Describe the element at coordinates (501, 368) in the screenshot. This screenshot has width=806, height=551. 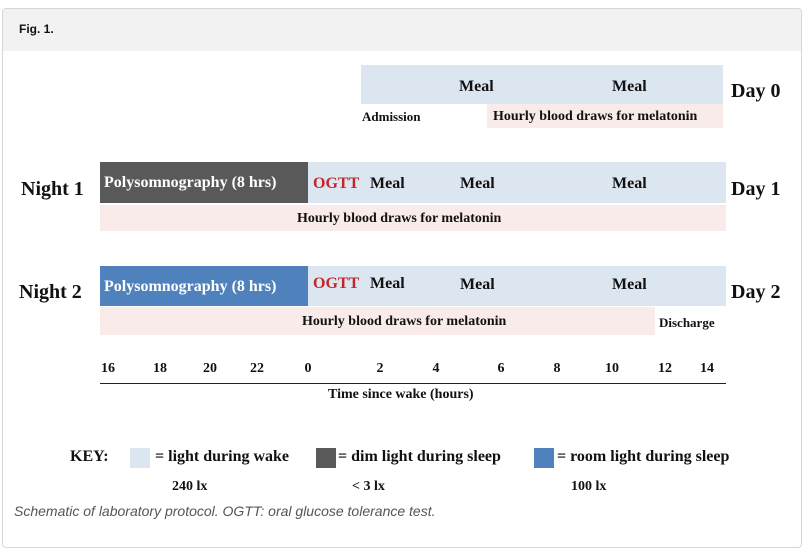
I see `axis-tick: 6` at that location.